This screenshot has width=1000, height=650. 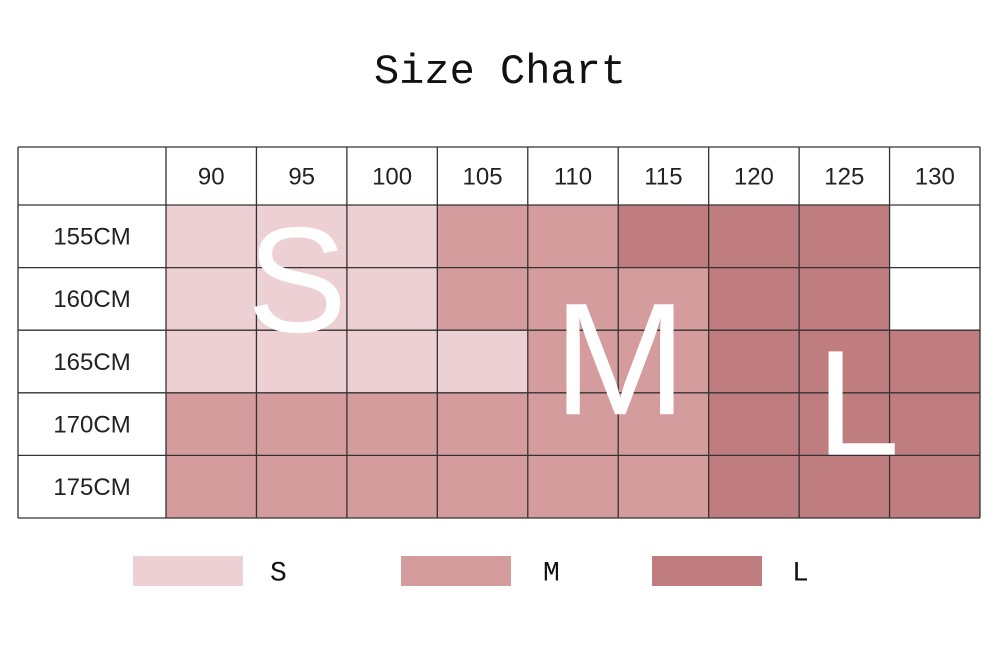 What do you see at coordinates (500, 72) in the screenshot?
I see `title: Size Chart` at bounding box center [500, 72].